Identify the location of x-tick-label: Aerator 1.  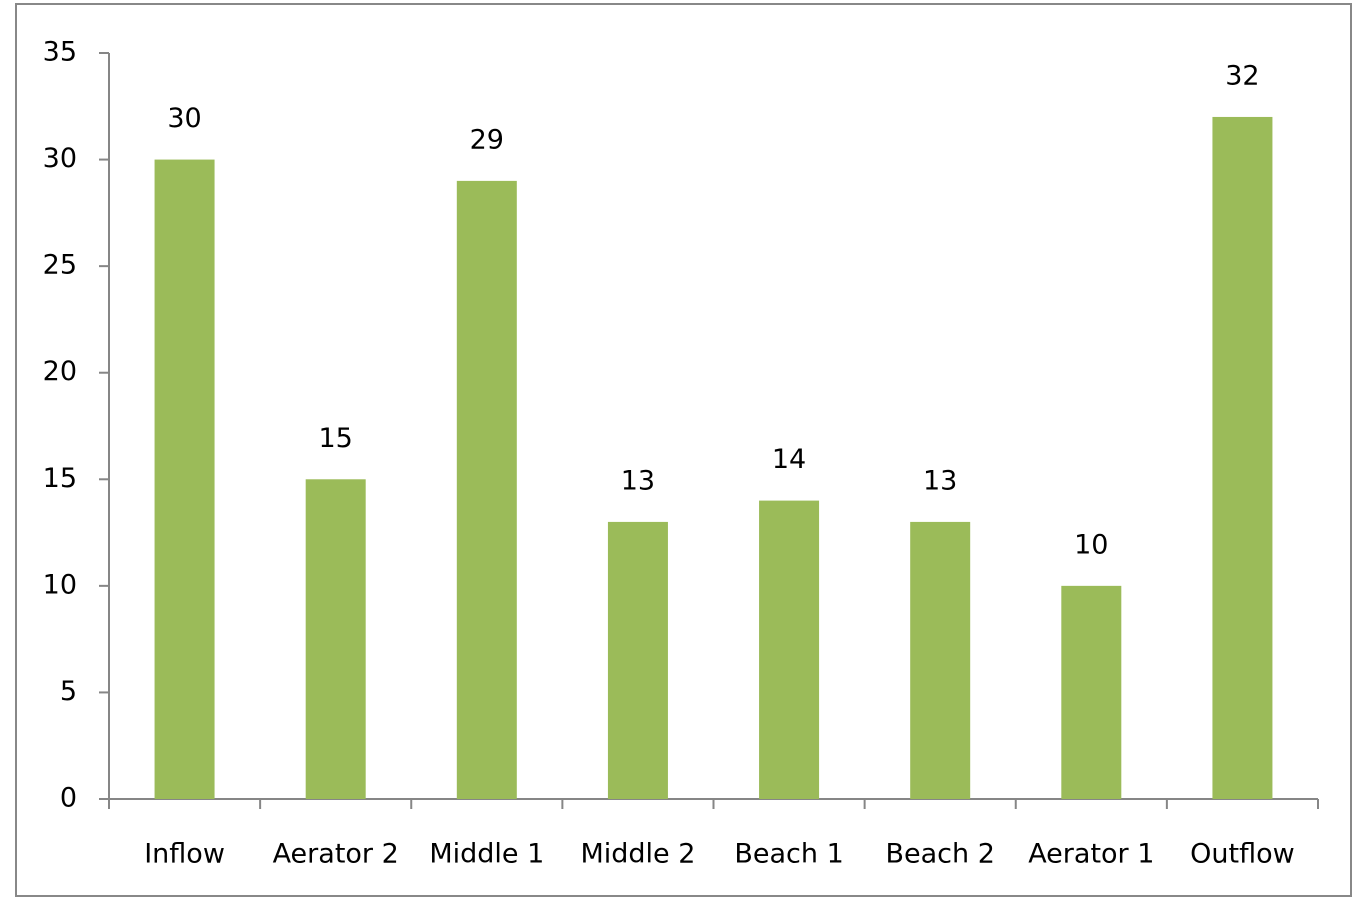
(1091, 854).